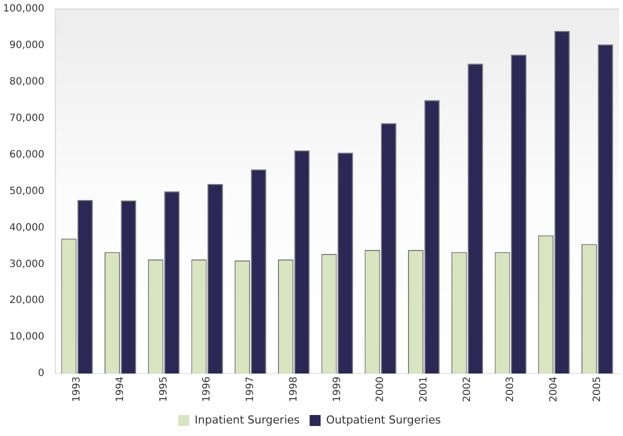 This screenshot has height=436, width=623. Describe the element at coordinates (41, 374) in the screenshot. I see `y-tick-label: 0` at that location.